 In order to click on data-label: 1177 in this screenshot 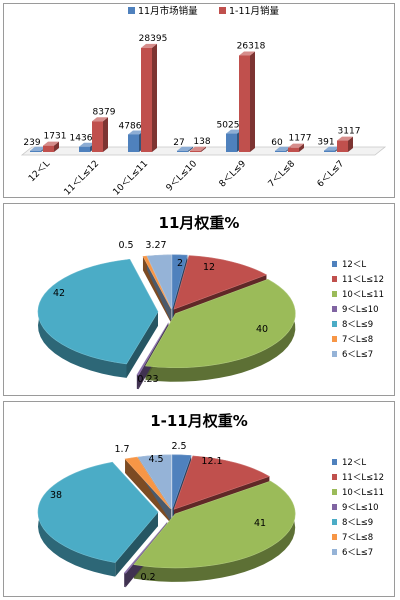, I will do `click(300, 139)`.